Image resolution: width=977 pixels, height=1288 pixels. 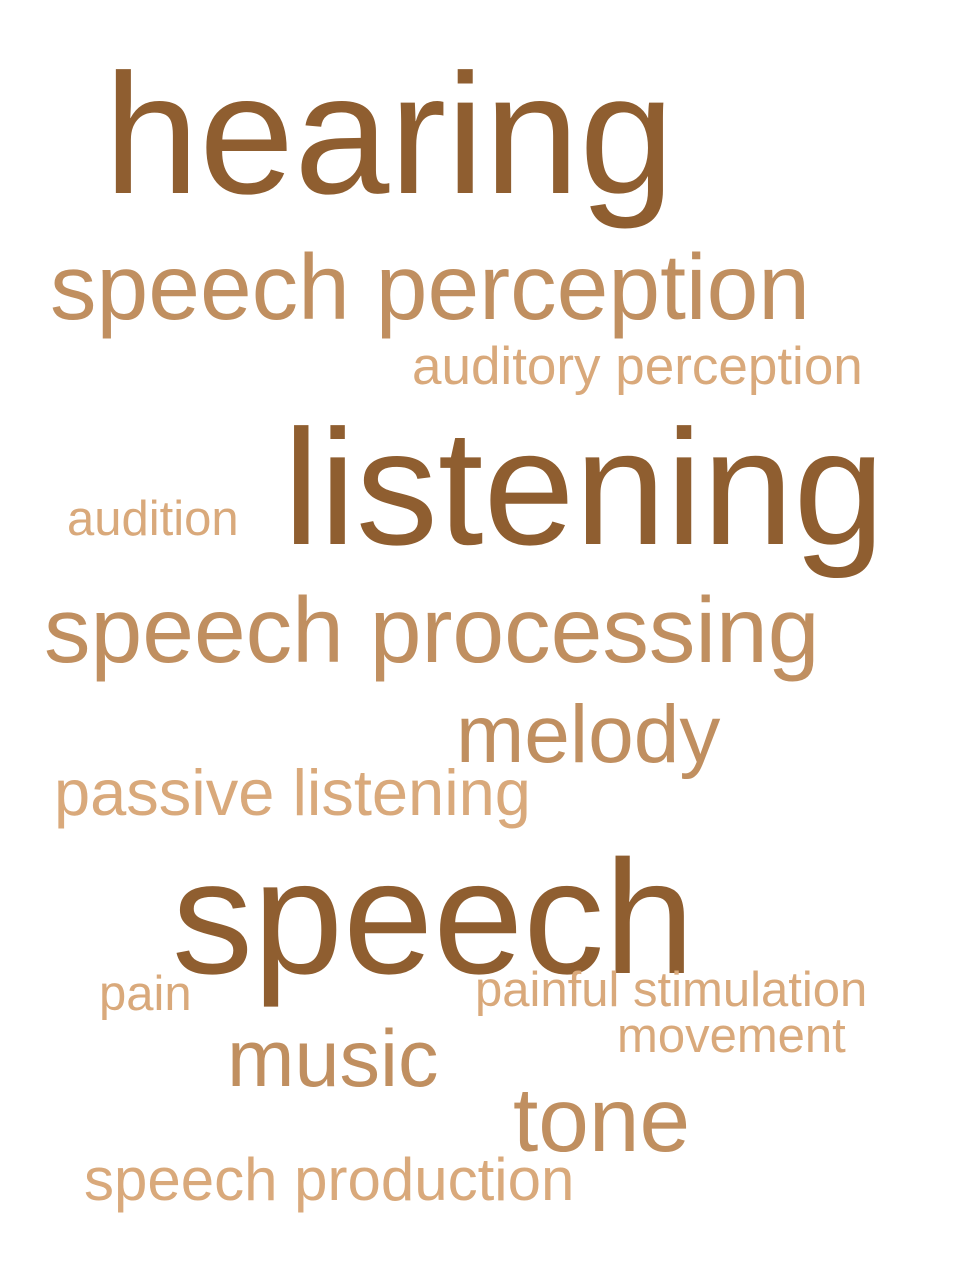 What do you see at coordinates (389, 134) in the screenshot?
I see `word-hearing: hearing` at bounding box center [389, 134].